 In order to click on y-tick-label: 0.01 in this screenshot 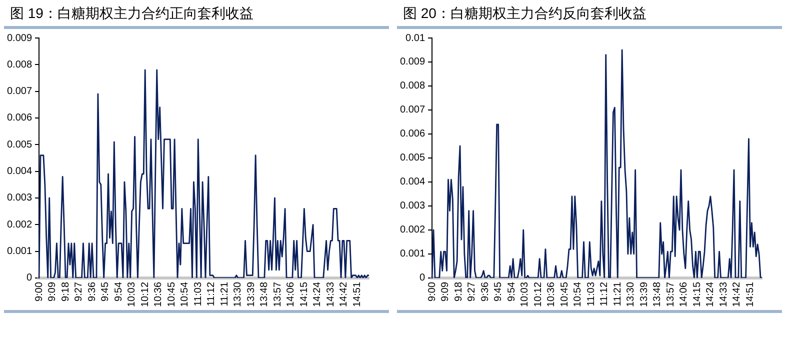, I will do `click(416, 38)`.